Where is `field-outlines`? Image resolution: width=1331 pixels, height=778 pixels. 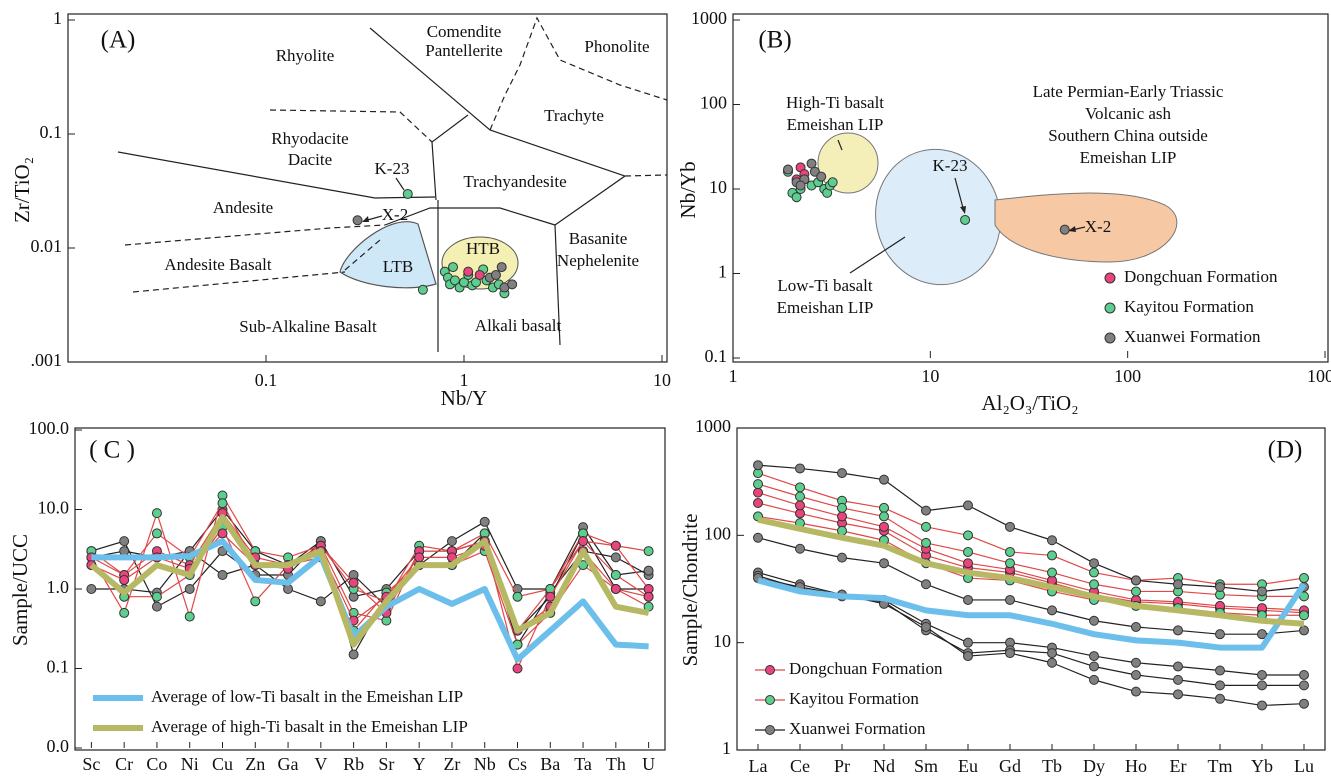
field-outlines is located at coordinates (997, 209).